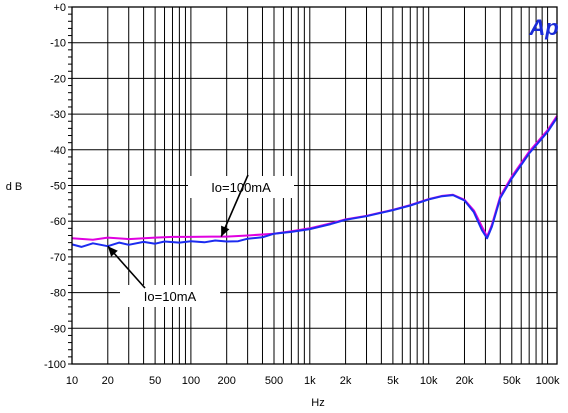 The height and width of the screenshot is (413, 568). Describe the element at coordinates (58, 115) in the screenshot. I see `y-tick-label: -30` at that location.